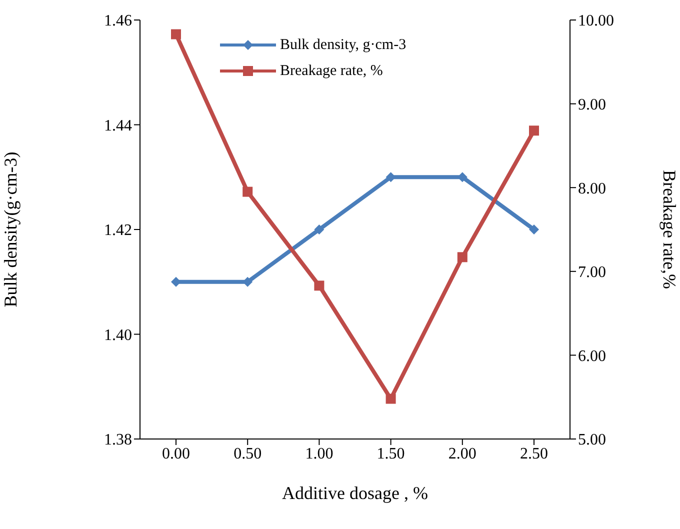 This screenshot has height=529, width=680. Describe the element at coordinates (355, 493) in the screenshot. I see `x-axis-title: Additive dosage , %` at that location.